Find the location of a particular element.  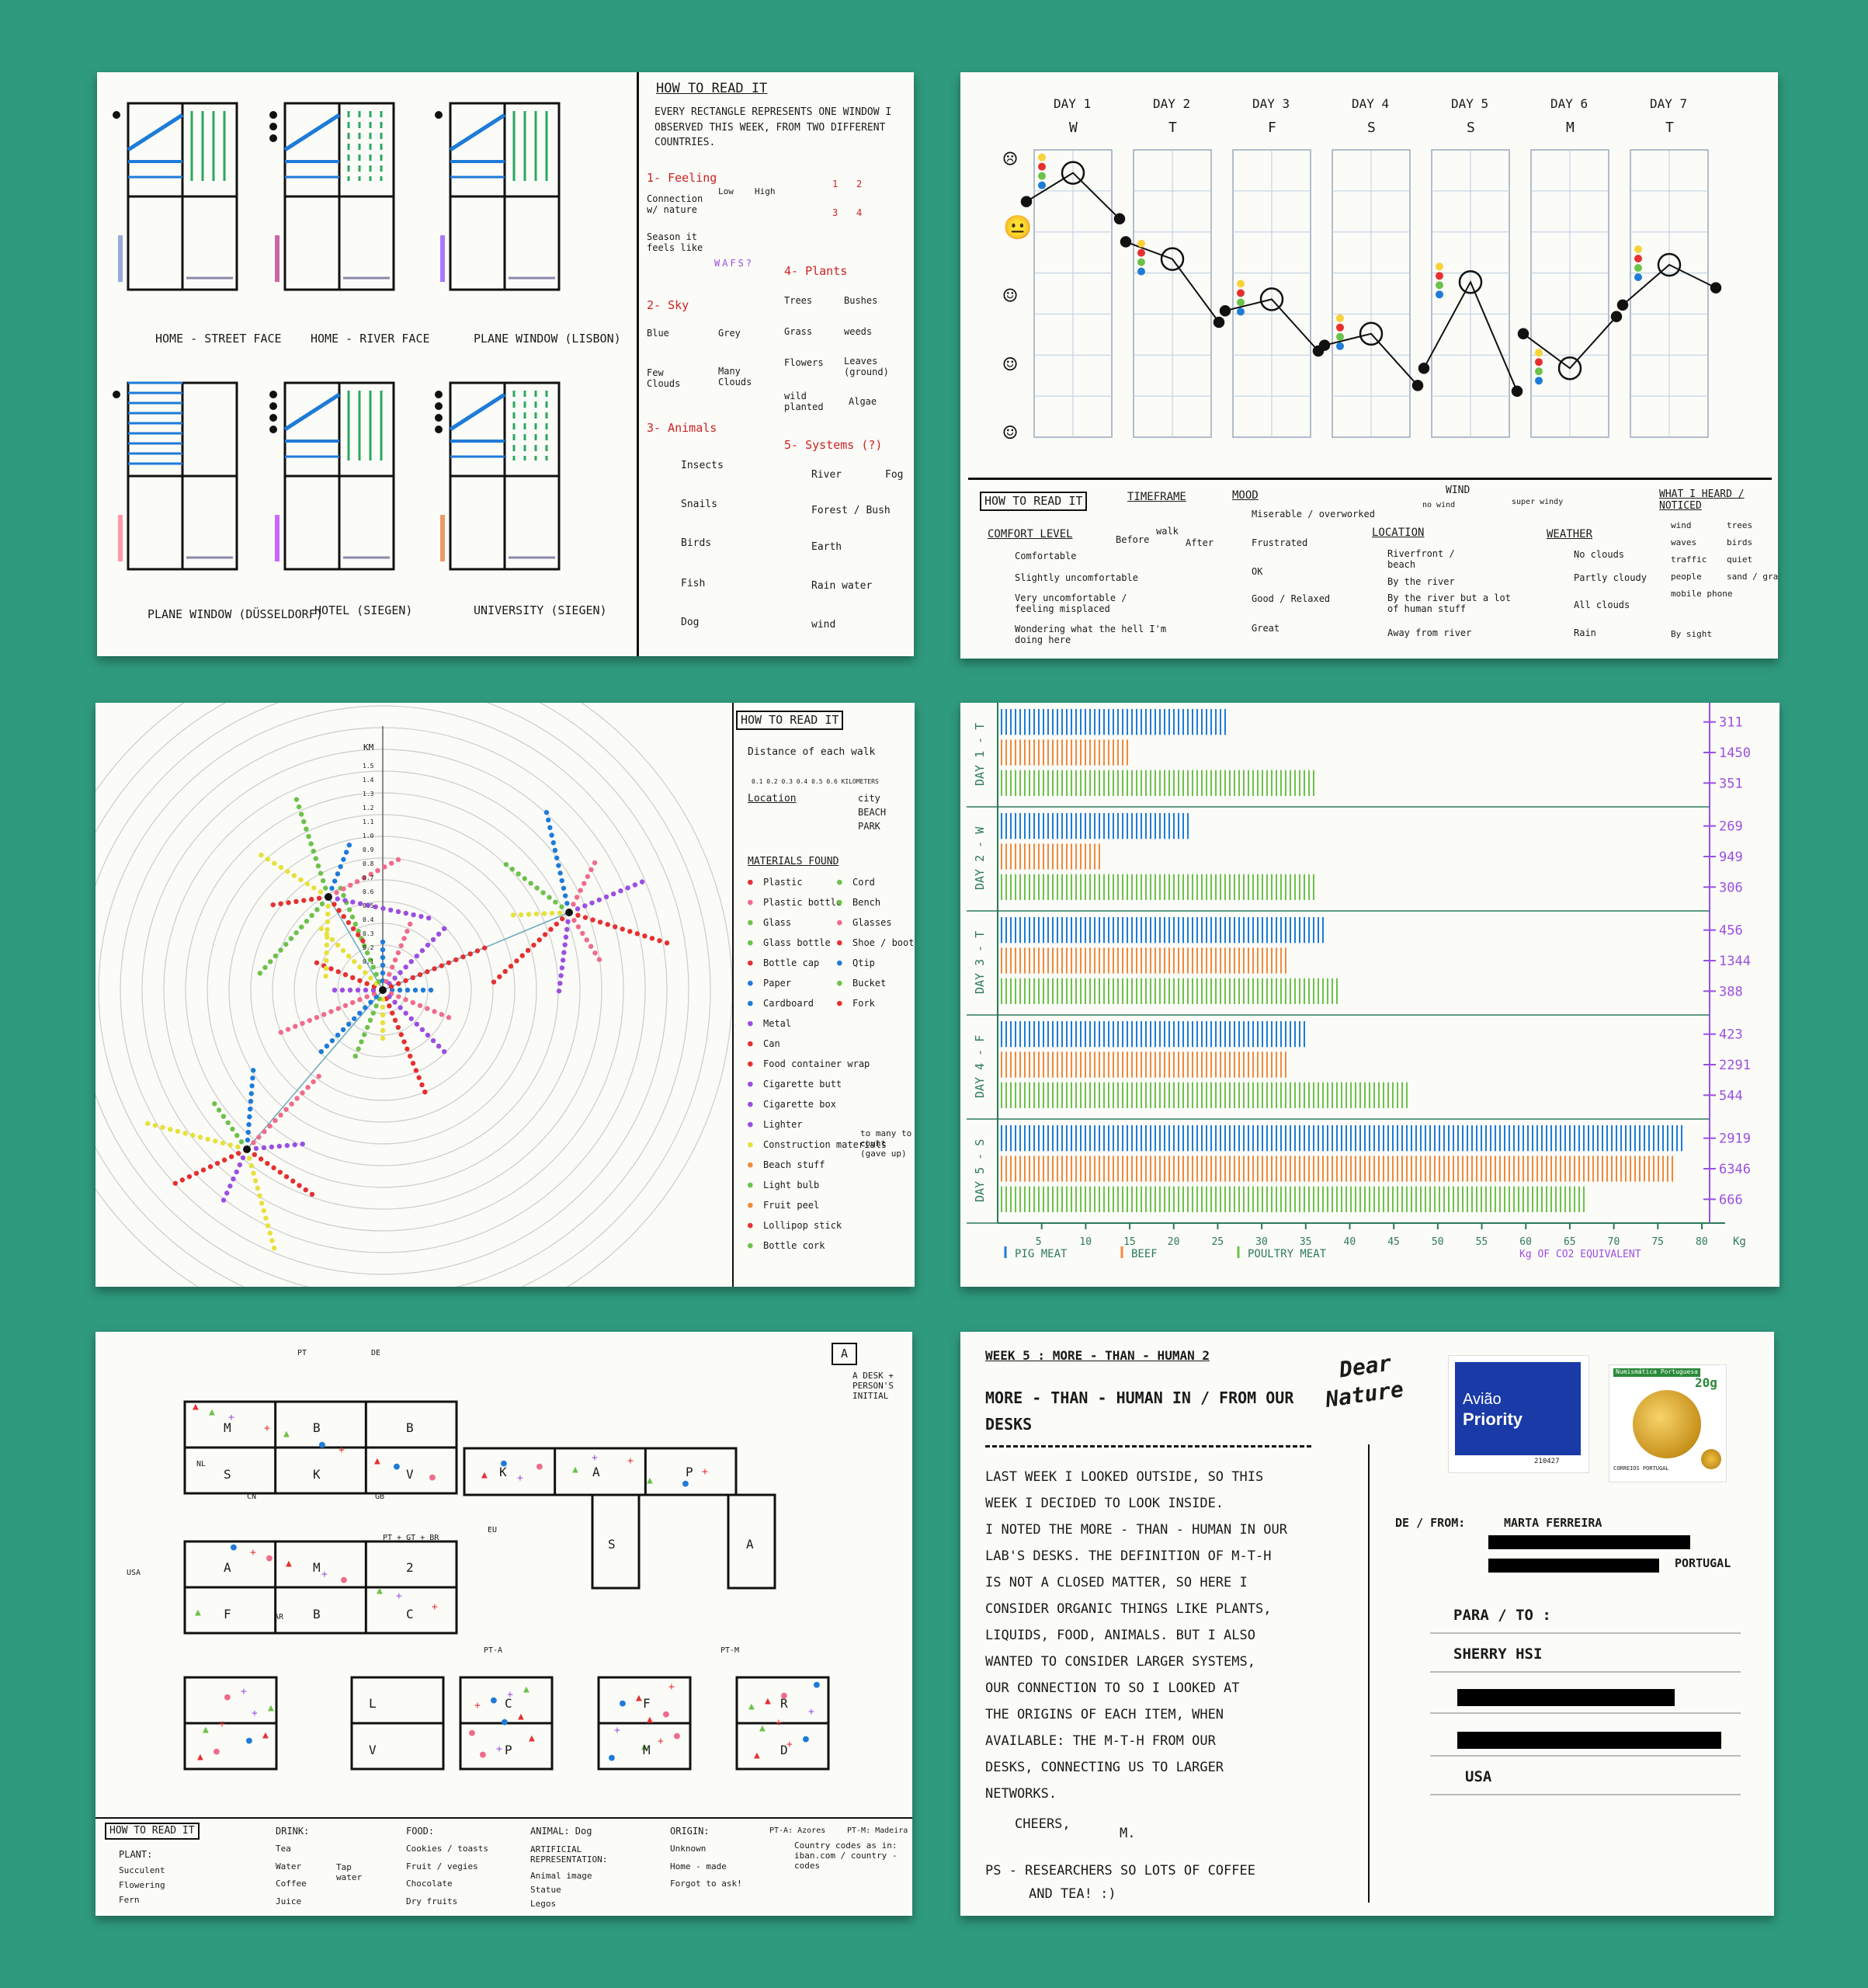

material-item: Cigarette butt is located at coordinates (802, 1084).